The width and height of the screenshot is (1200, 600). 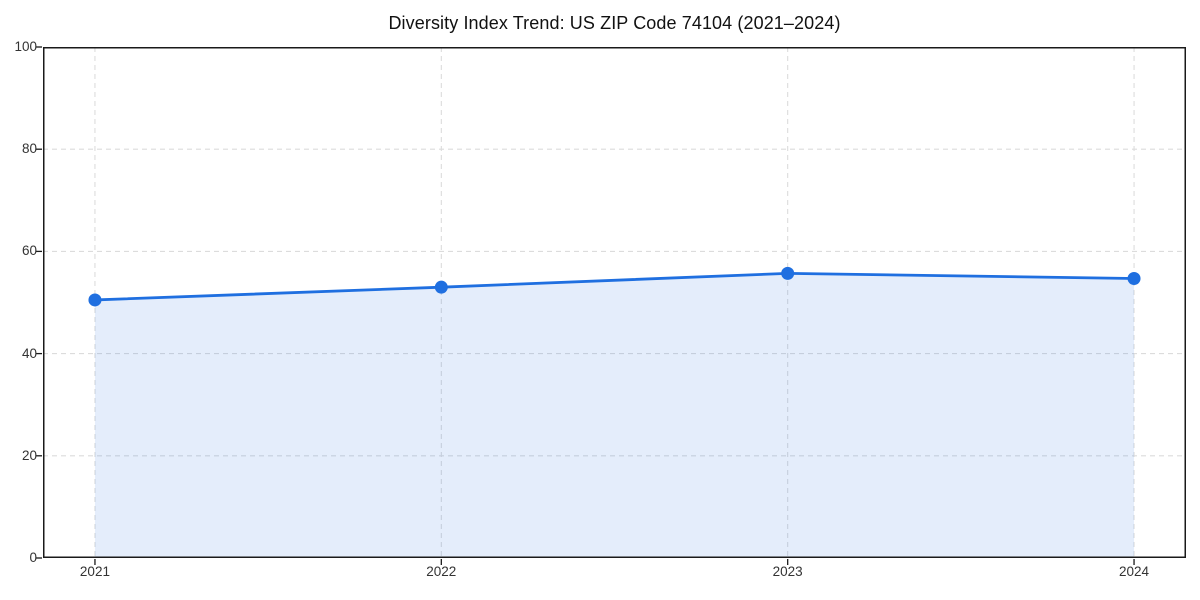 I want to click on x-axis-tick-label: 2021, so click(x=94, y=571).